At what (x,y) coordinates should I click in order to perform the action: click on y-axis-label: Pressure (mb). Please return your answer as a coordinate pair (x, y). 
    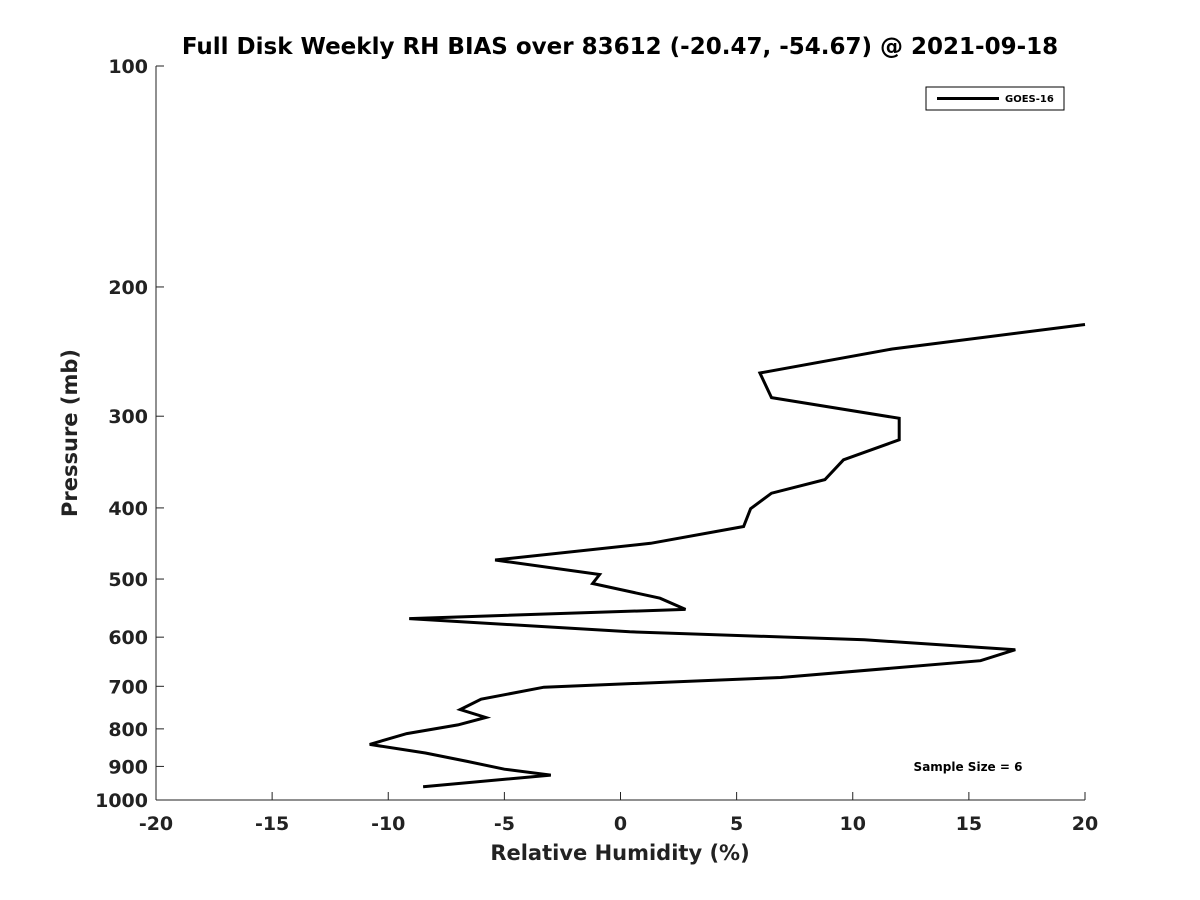
    Looking at the image, I should click on (70, 433).